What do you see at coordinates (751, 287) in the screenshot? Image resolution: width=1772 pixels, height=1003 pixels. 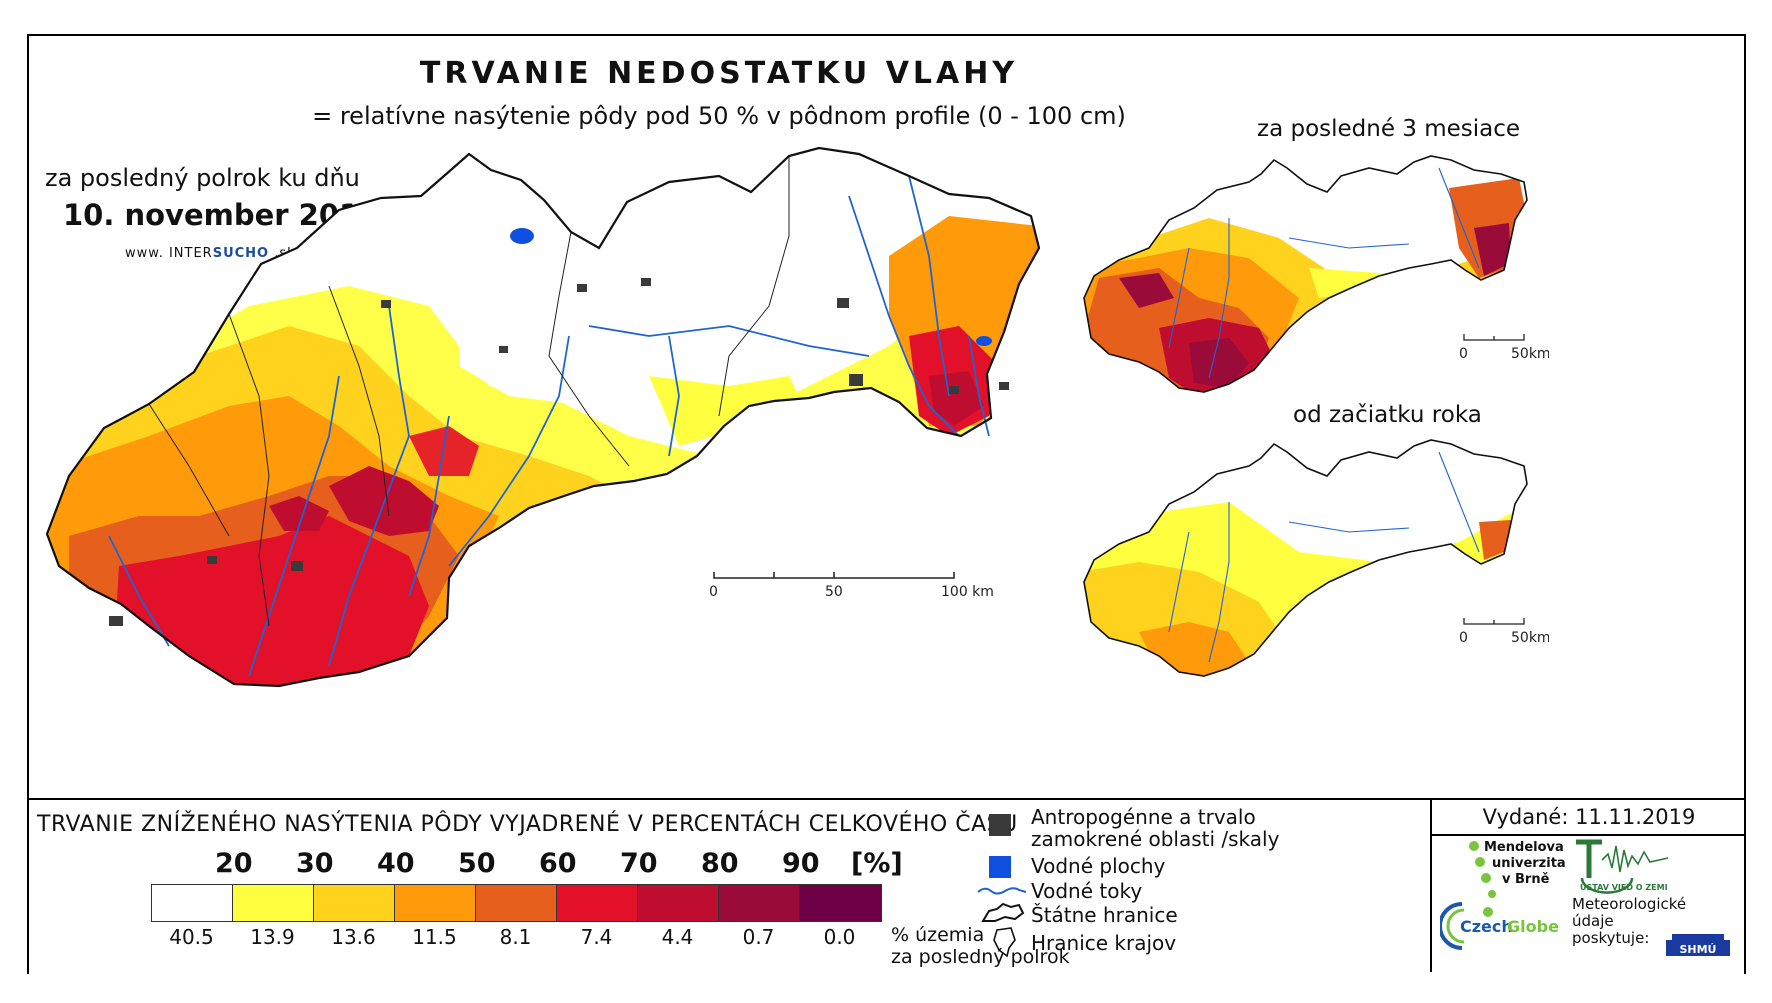 I see `main-water-bodies` at bounding box center [751, 287].